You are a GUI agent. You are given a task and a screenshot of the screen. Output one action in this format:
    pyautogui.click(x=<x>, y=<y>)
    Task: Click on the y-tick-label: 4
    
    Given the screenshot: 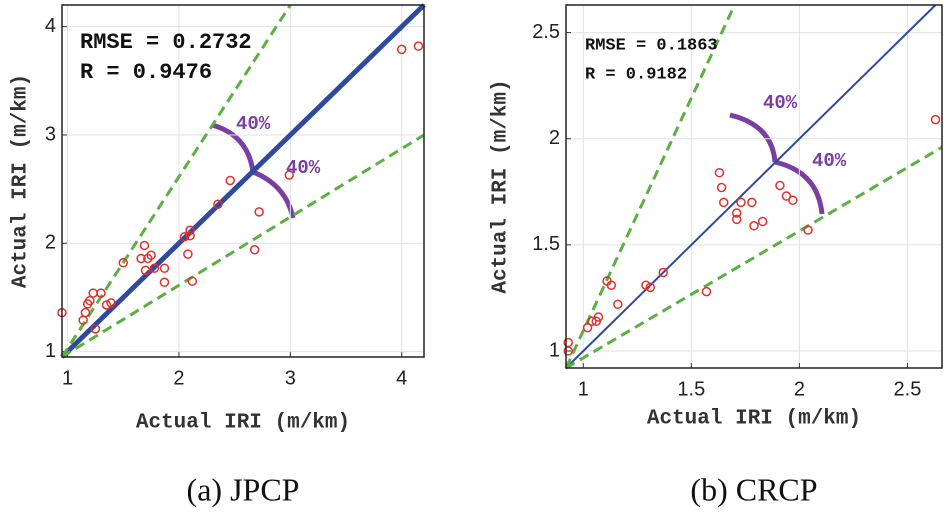 What is the action you would take?
    pyautogui.click(x=50, y=26)
    